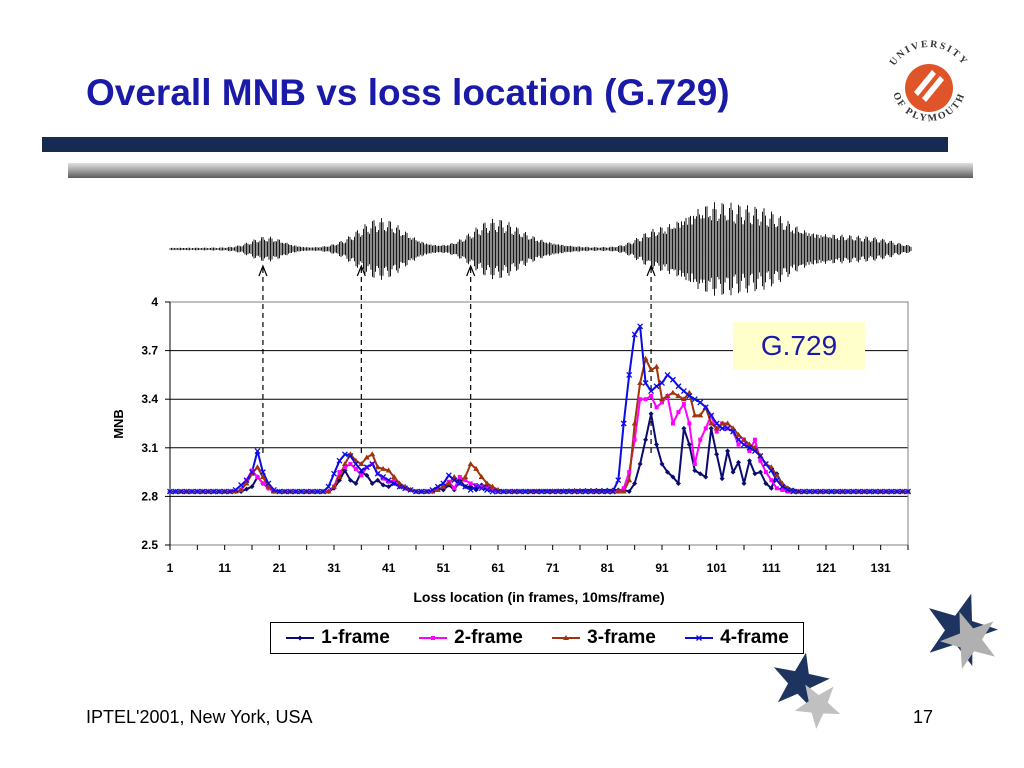  What do you see at coordinates (799, 346) in the screenshot?
I see `codec-callout: G.729` at bounding box center [799, 346].